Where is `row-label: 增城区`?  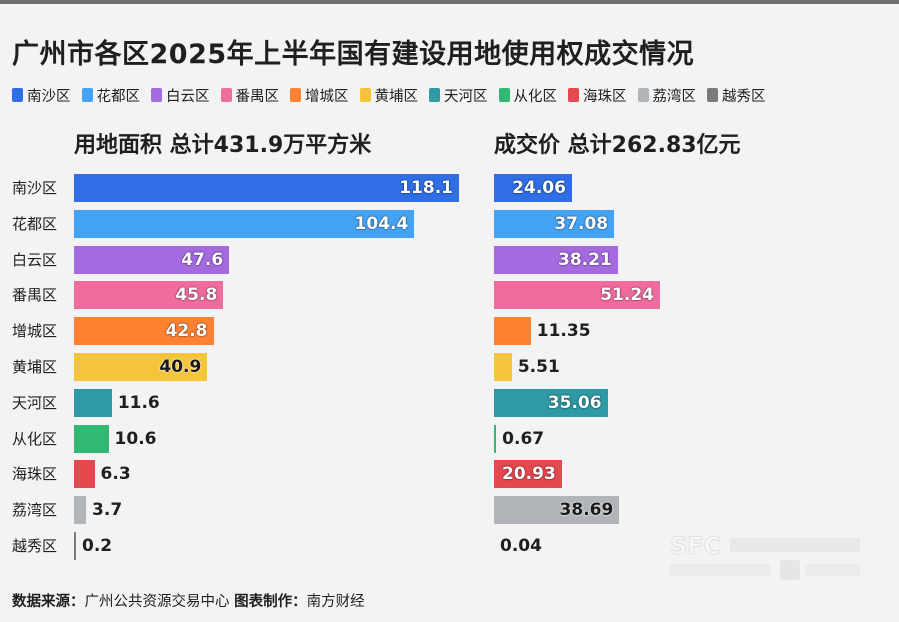
row-label: 增城区 is located at coordinates (35, 331).